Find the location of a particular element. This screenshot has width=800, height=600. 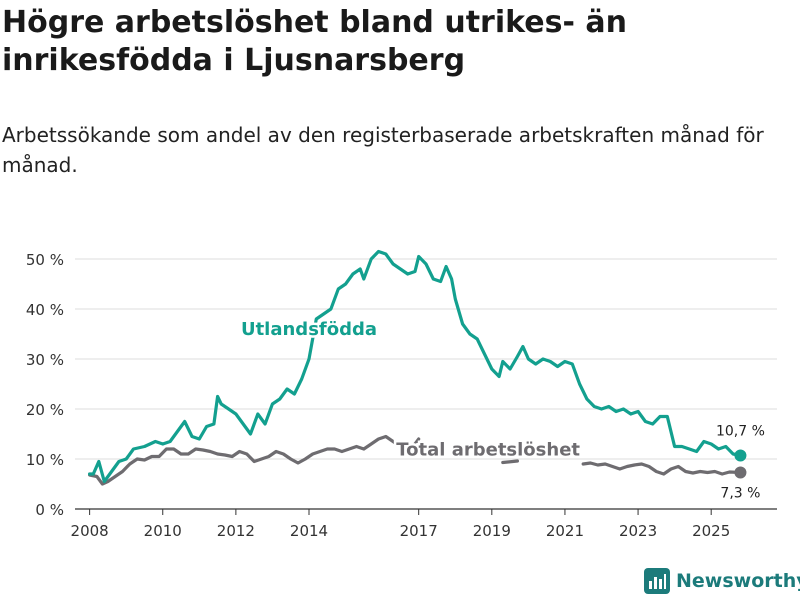

x-tick-label: 2014 is located at coordinates (309, 531).